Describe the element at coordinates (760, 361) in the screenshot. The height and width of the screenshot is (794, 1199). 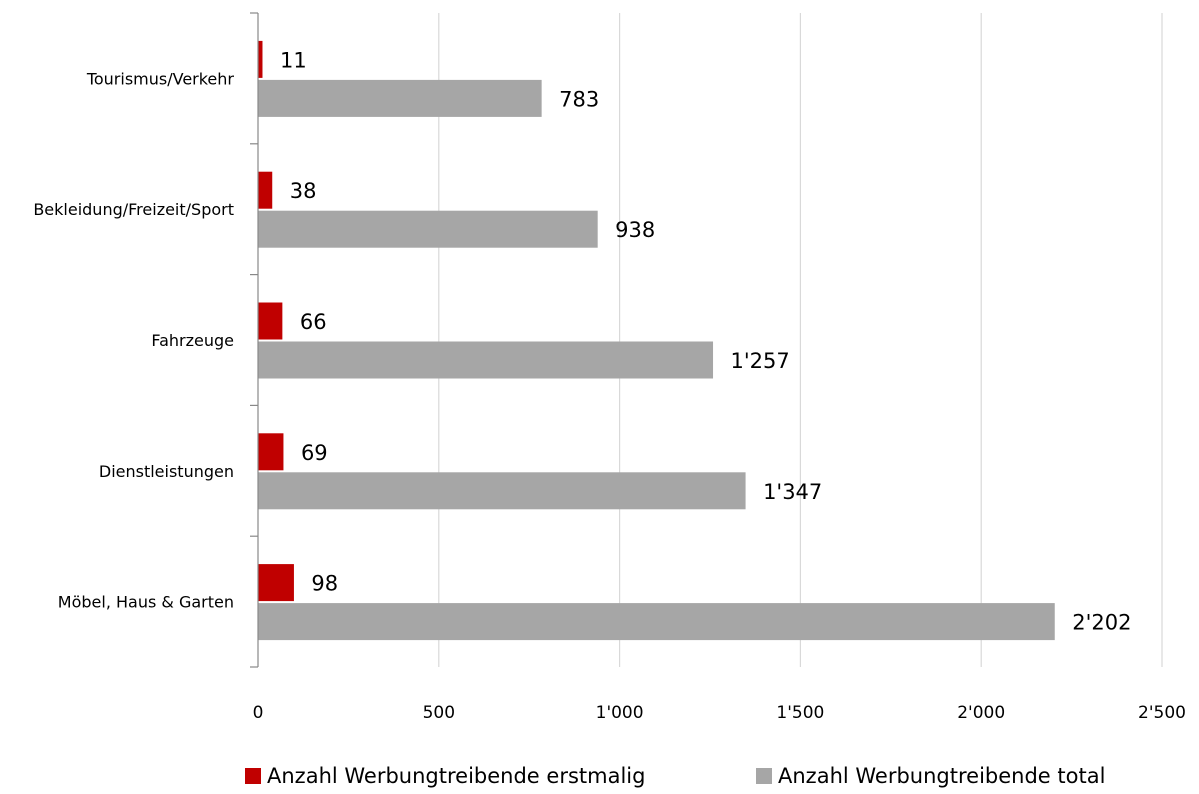
I see `data-label: 1'257` at that location.